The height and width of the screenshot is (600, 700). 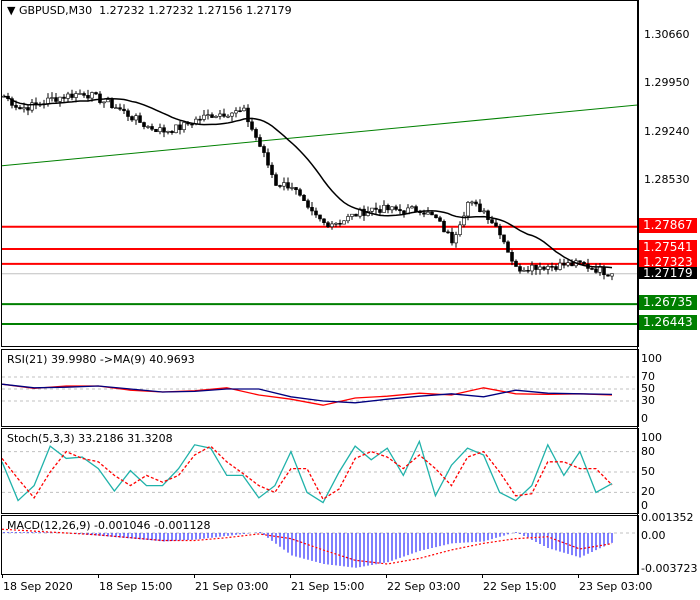 What do you see at coordinates (648, 388) in the screenshot?
I see `rsi-tick: 50` at bounding box center [648, 388].